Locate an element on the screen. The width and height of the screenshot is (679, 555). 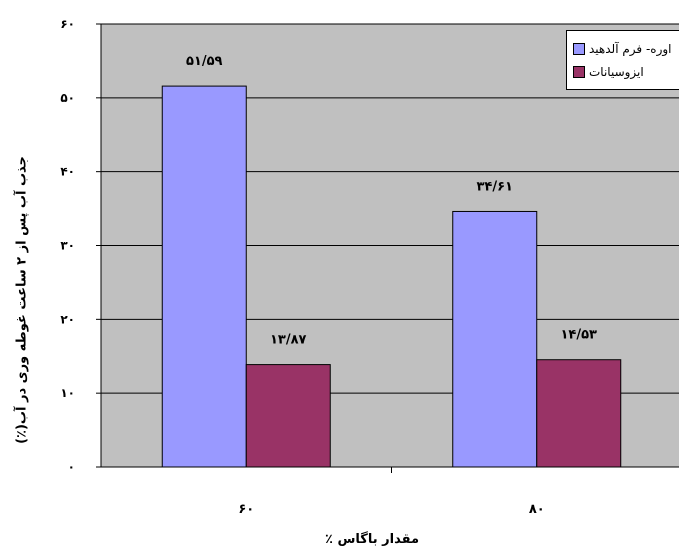
legend: اوره- فرم آلدهید ایزوسیانات is located at coordinates (622, 60).